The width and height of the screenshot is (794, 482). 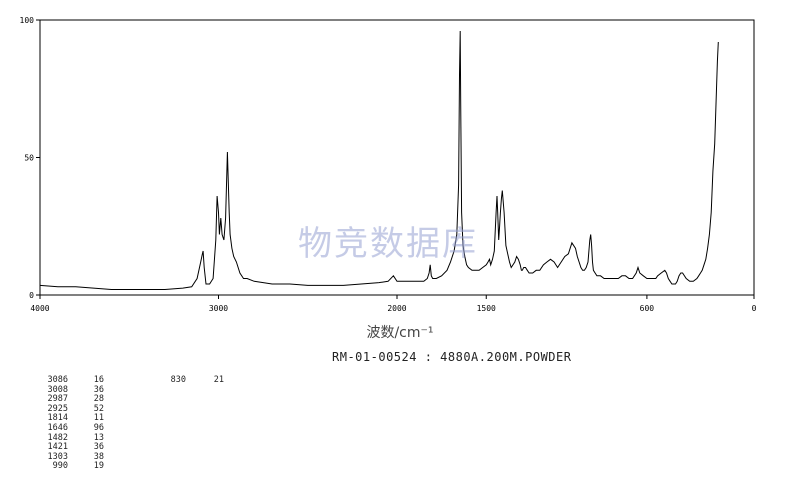 I want to click on x-tick-label: 0, so click(x=754, y=308).